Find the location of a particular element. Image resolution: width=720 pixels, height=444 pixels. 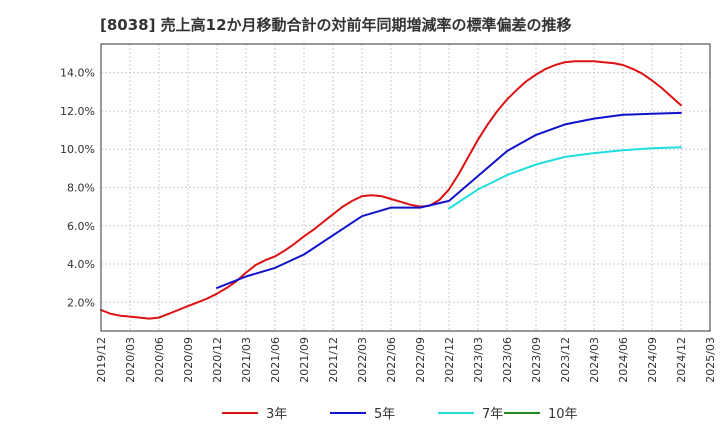

x-tick-label: 2024/09 is located at coordinates (652, 360).